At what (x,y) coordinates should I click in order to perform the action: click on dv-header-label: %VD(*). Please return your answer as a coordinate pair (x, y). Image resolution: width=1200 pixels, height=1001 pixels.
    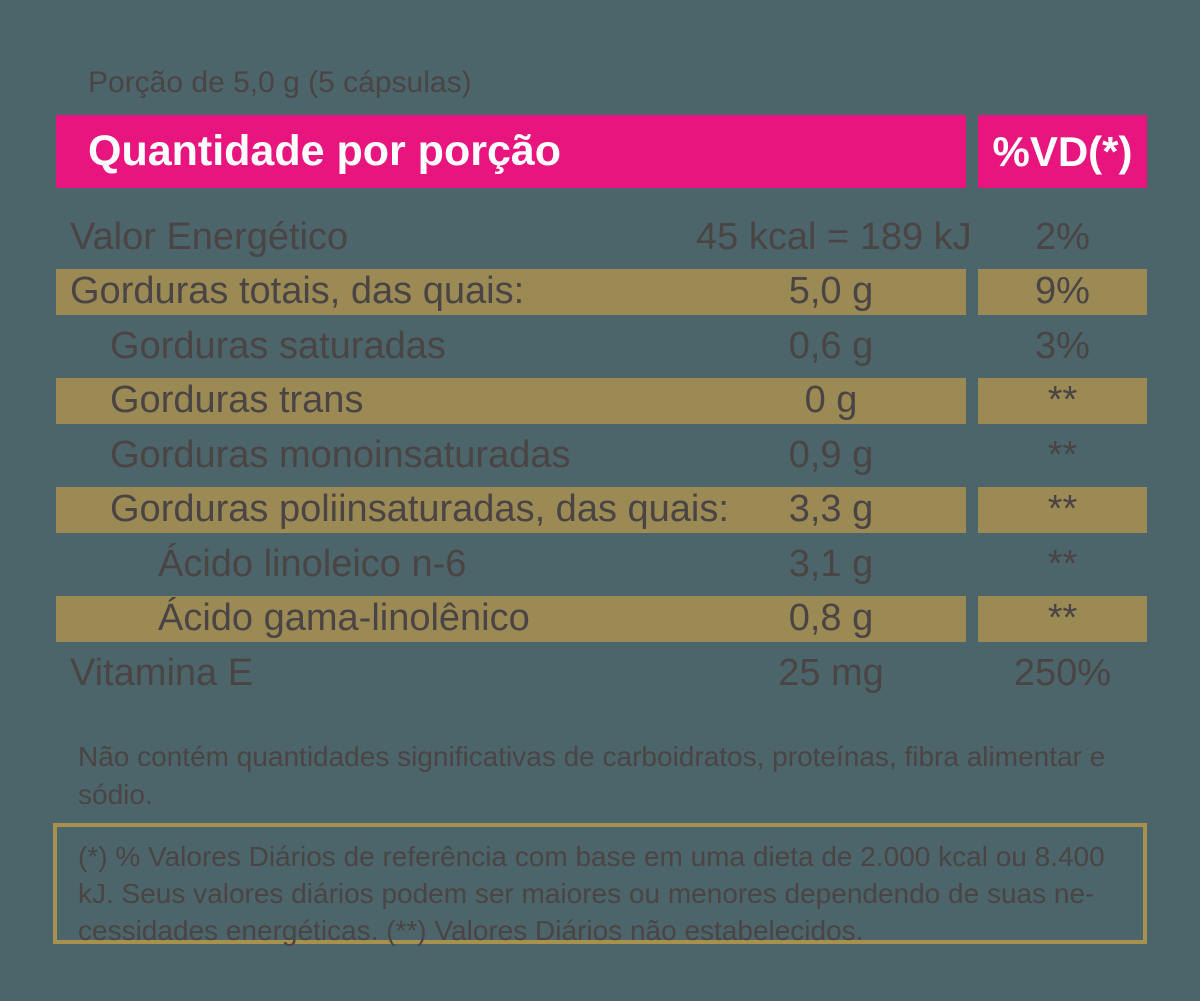
    Looking at the image, I should click on (1062, 151).